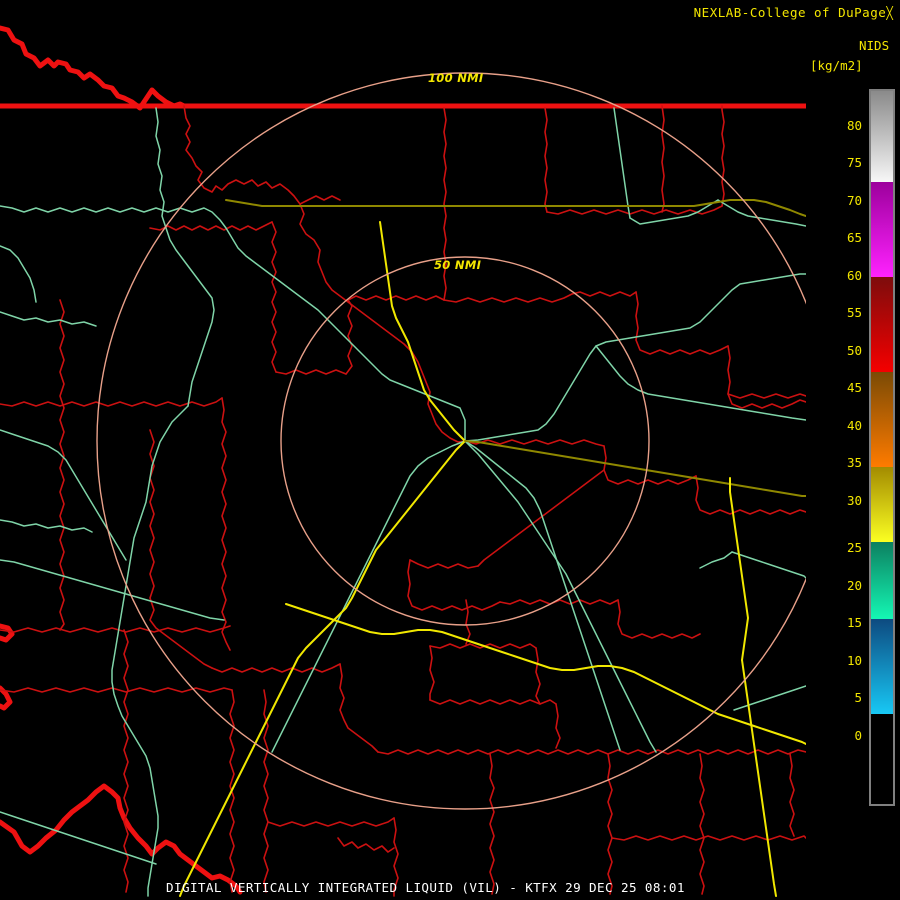  I want to click on scale-tick-40: 40, so click(854, 425).